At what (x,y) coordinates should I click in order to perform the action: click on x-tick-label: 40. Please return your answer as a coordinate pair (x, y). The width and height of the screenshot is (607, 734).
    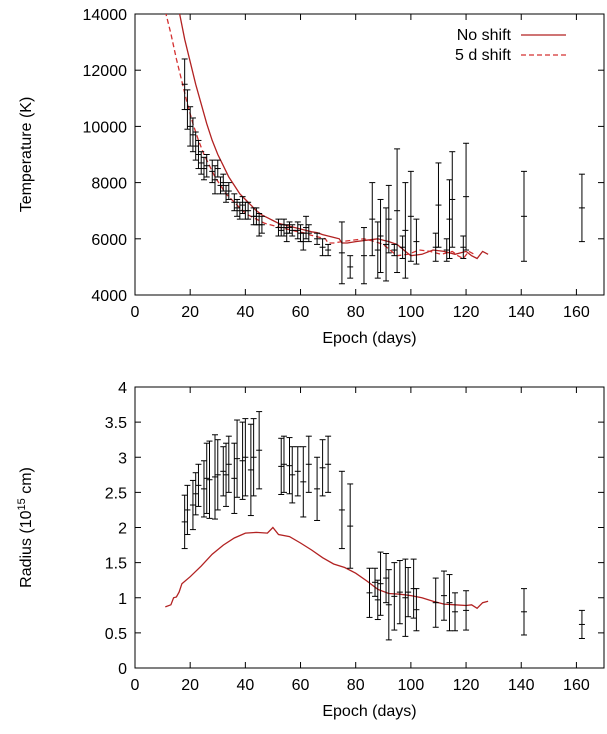
    Looking at the image, I should click on (245, 685).